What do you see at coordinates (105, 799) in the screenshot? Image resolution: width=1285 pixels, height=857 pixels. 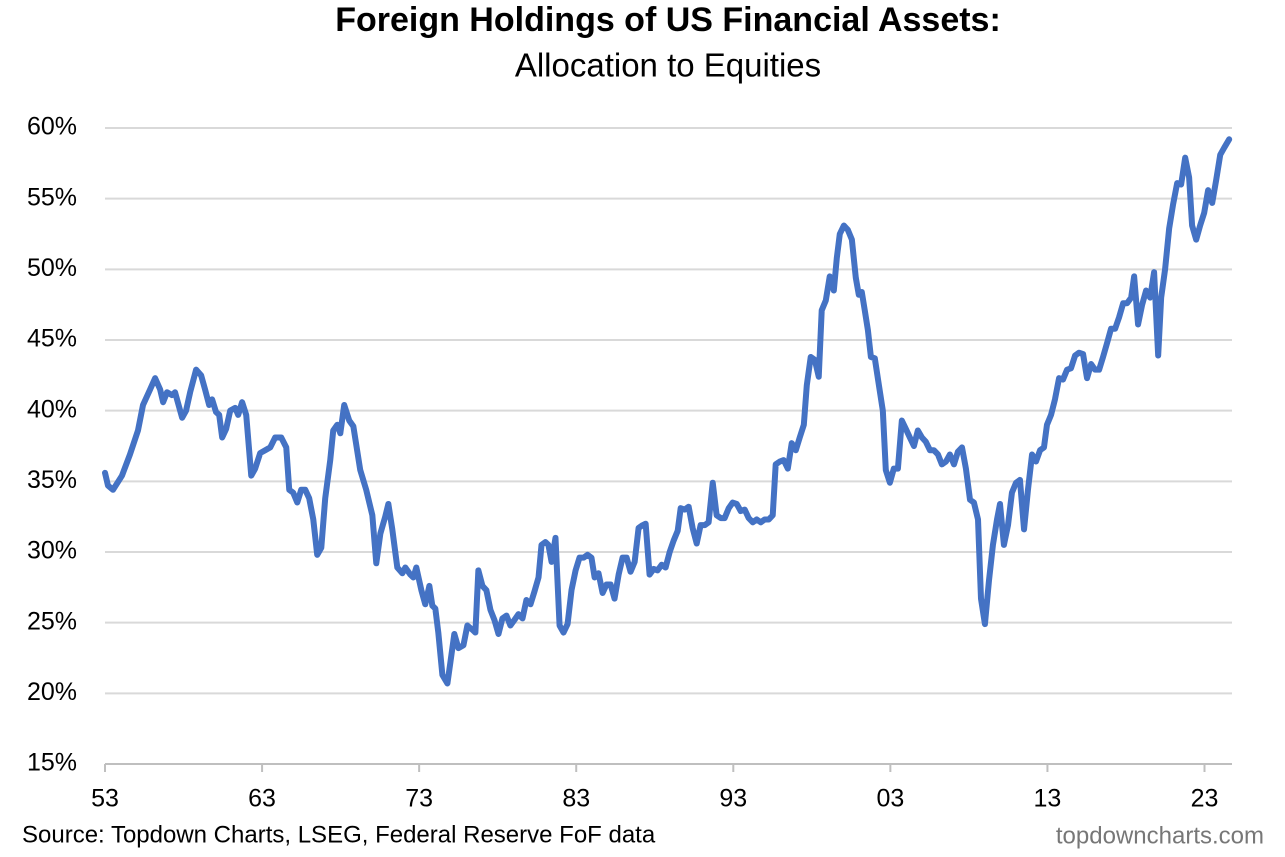 I see `x-tick-label: 53` at bounding box center [105, 799].